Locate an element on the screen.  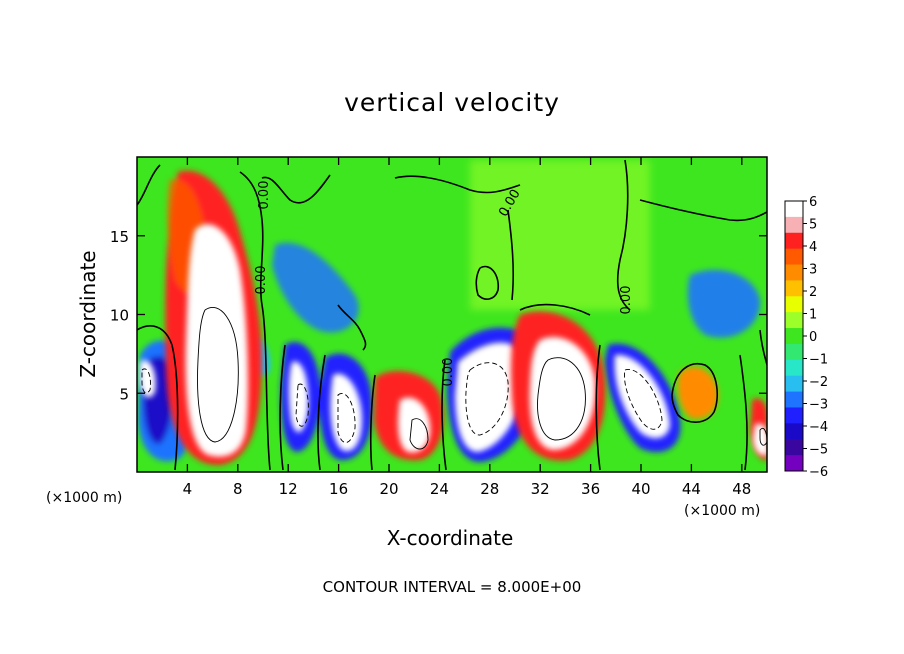
x-tick-label: 4 is located at coordinates (188, 489).